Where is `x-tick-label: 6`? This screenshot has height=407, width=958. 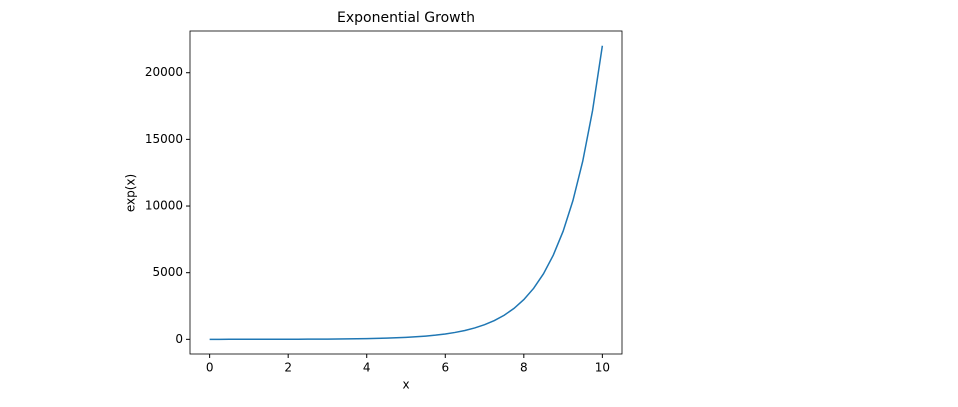
x-tick-label: 6 is located at coordinates (445, 368).